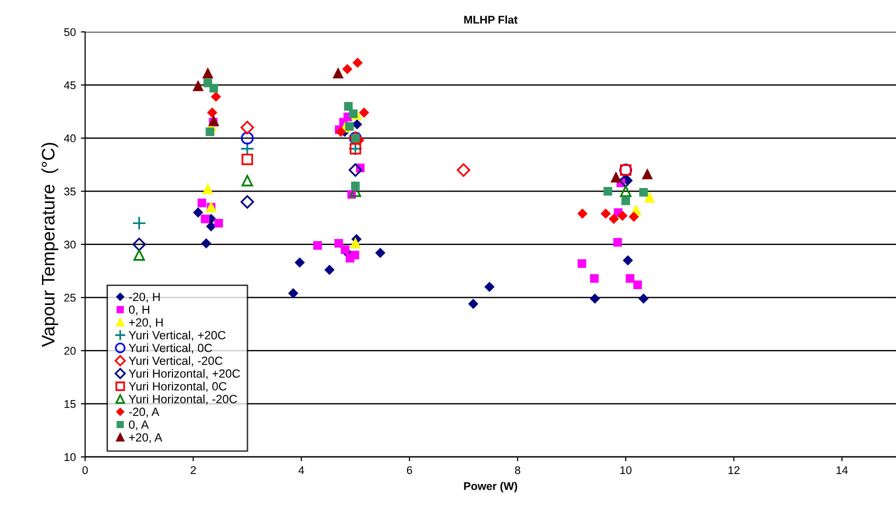  What do you see at coordinates (70, 457) in the screenshot?
I see `y-tick-label: 10` at bounding box center [70, 457].